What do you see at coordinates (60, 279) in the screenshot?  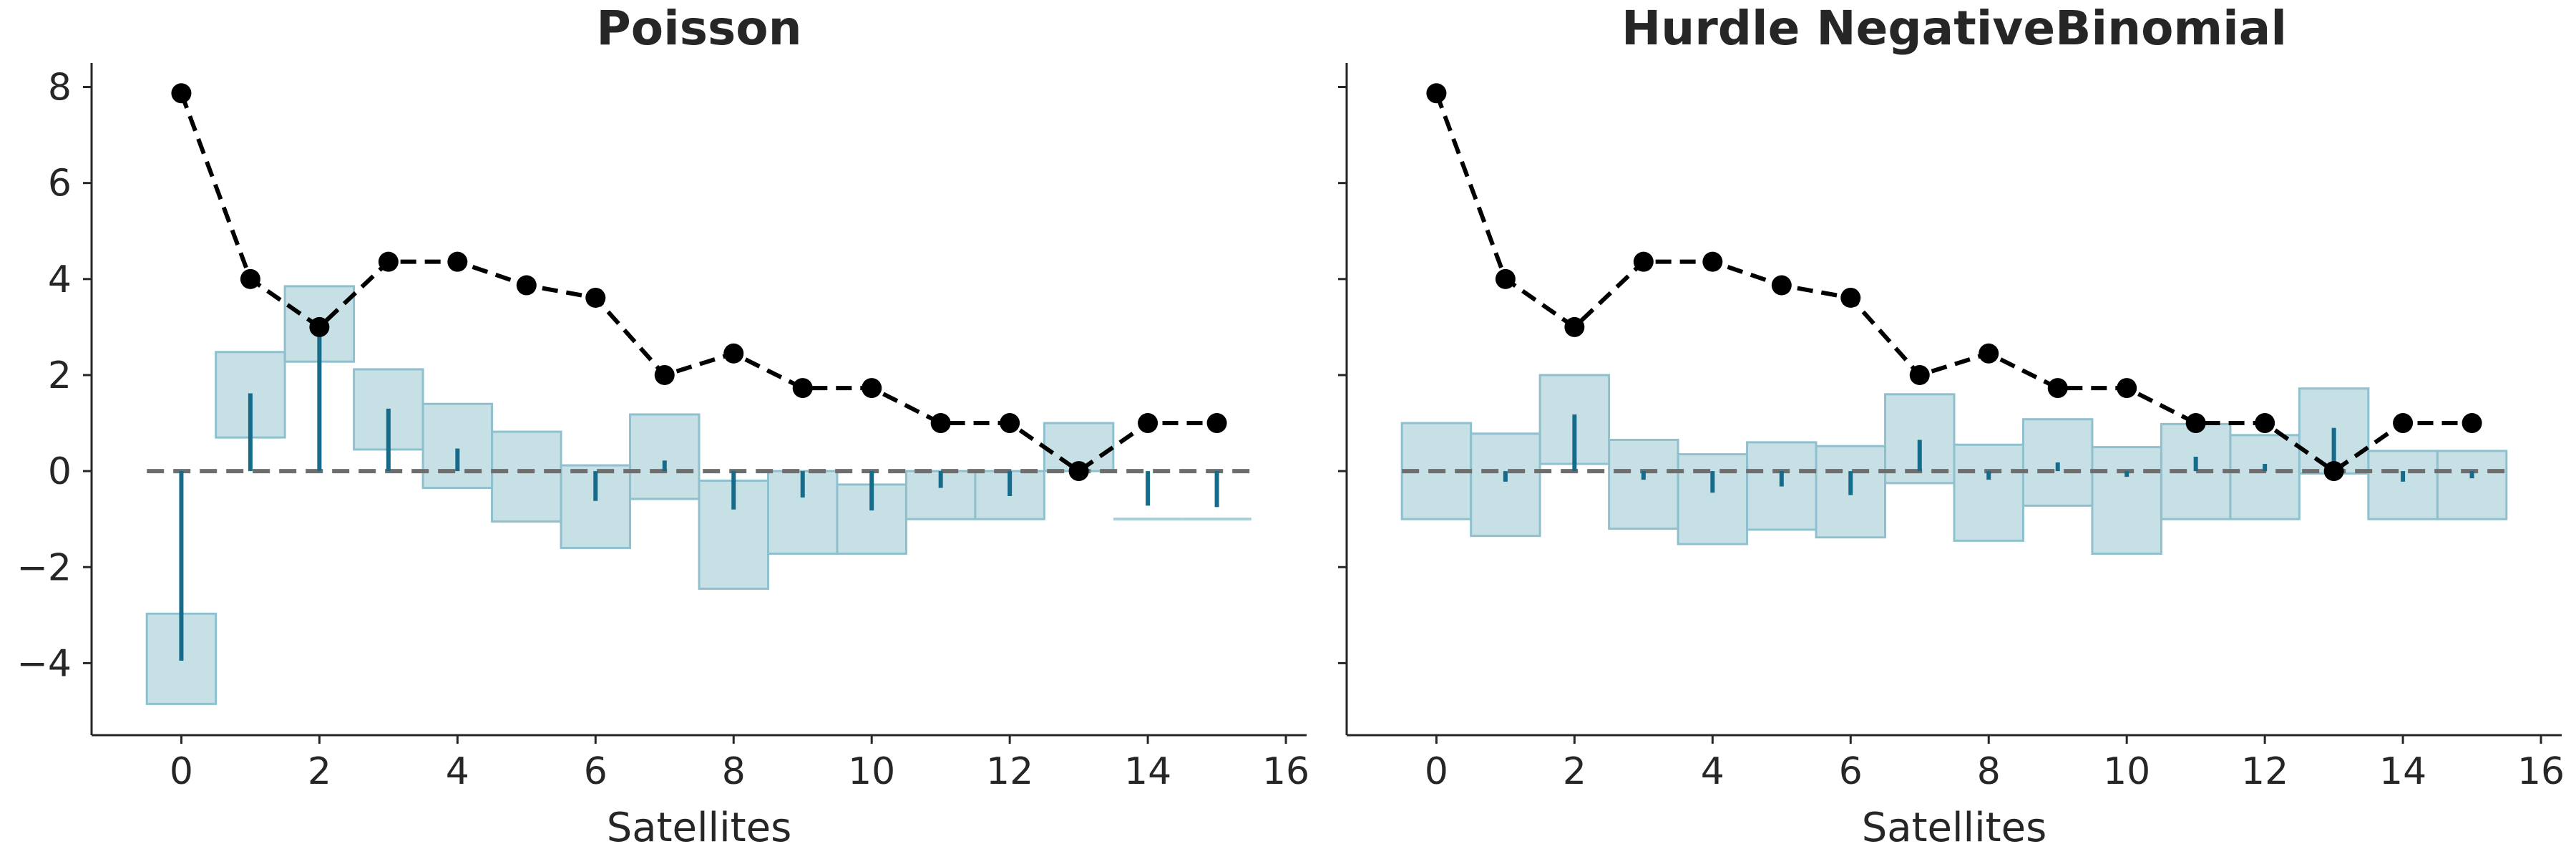 I see `y-tick-label: 4` at bounding box center [60, 279].